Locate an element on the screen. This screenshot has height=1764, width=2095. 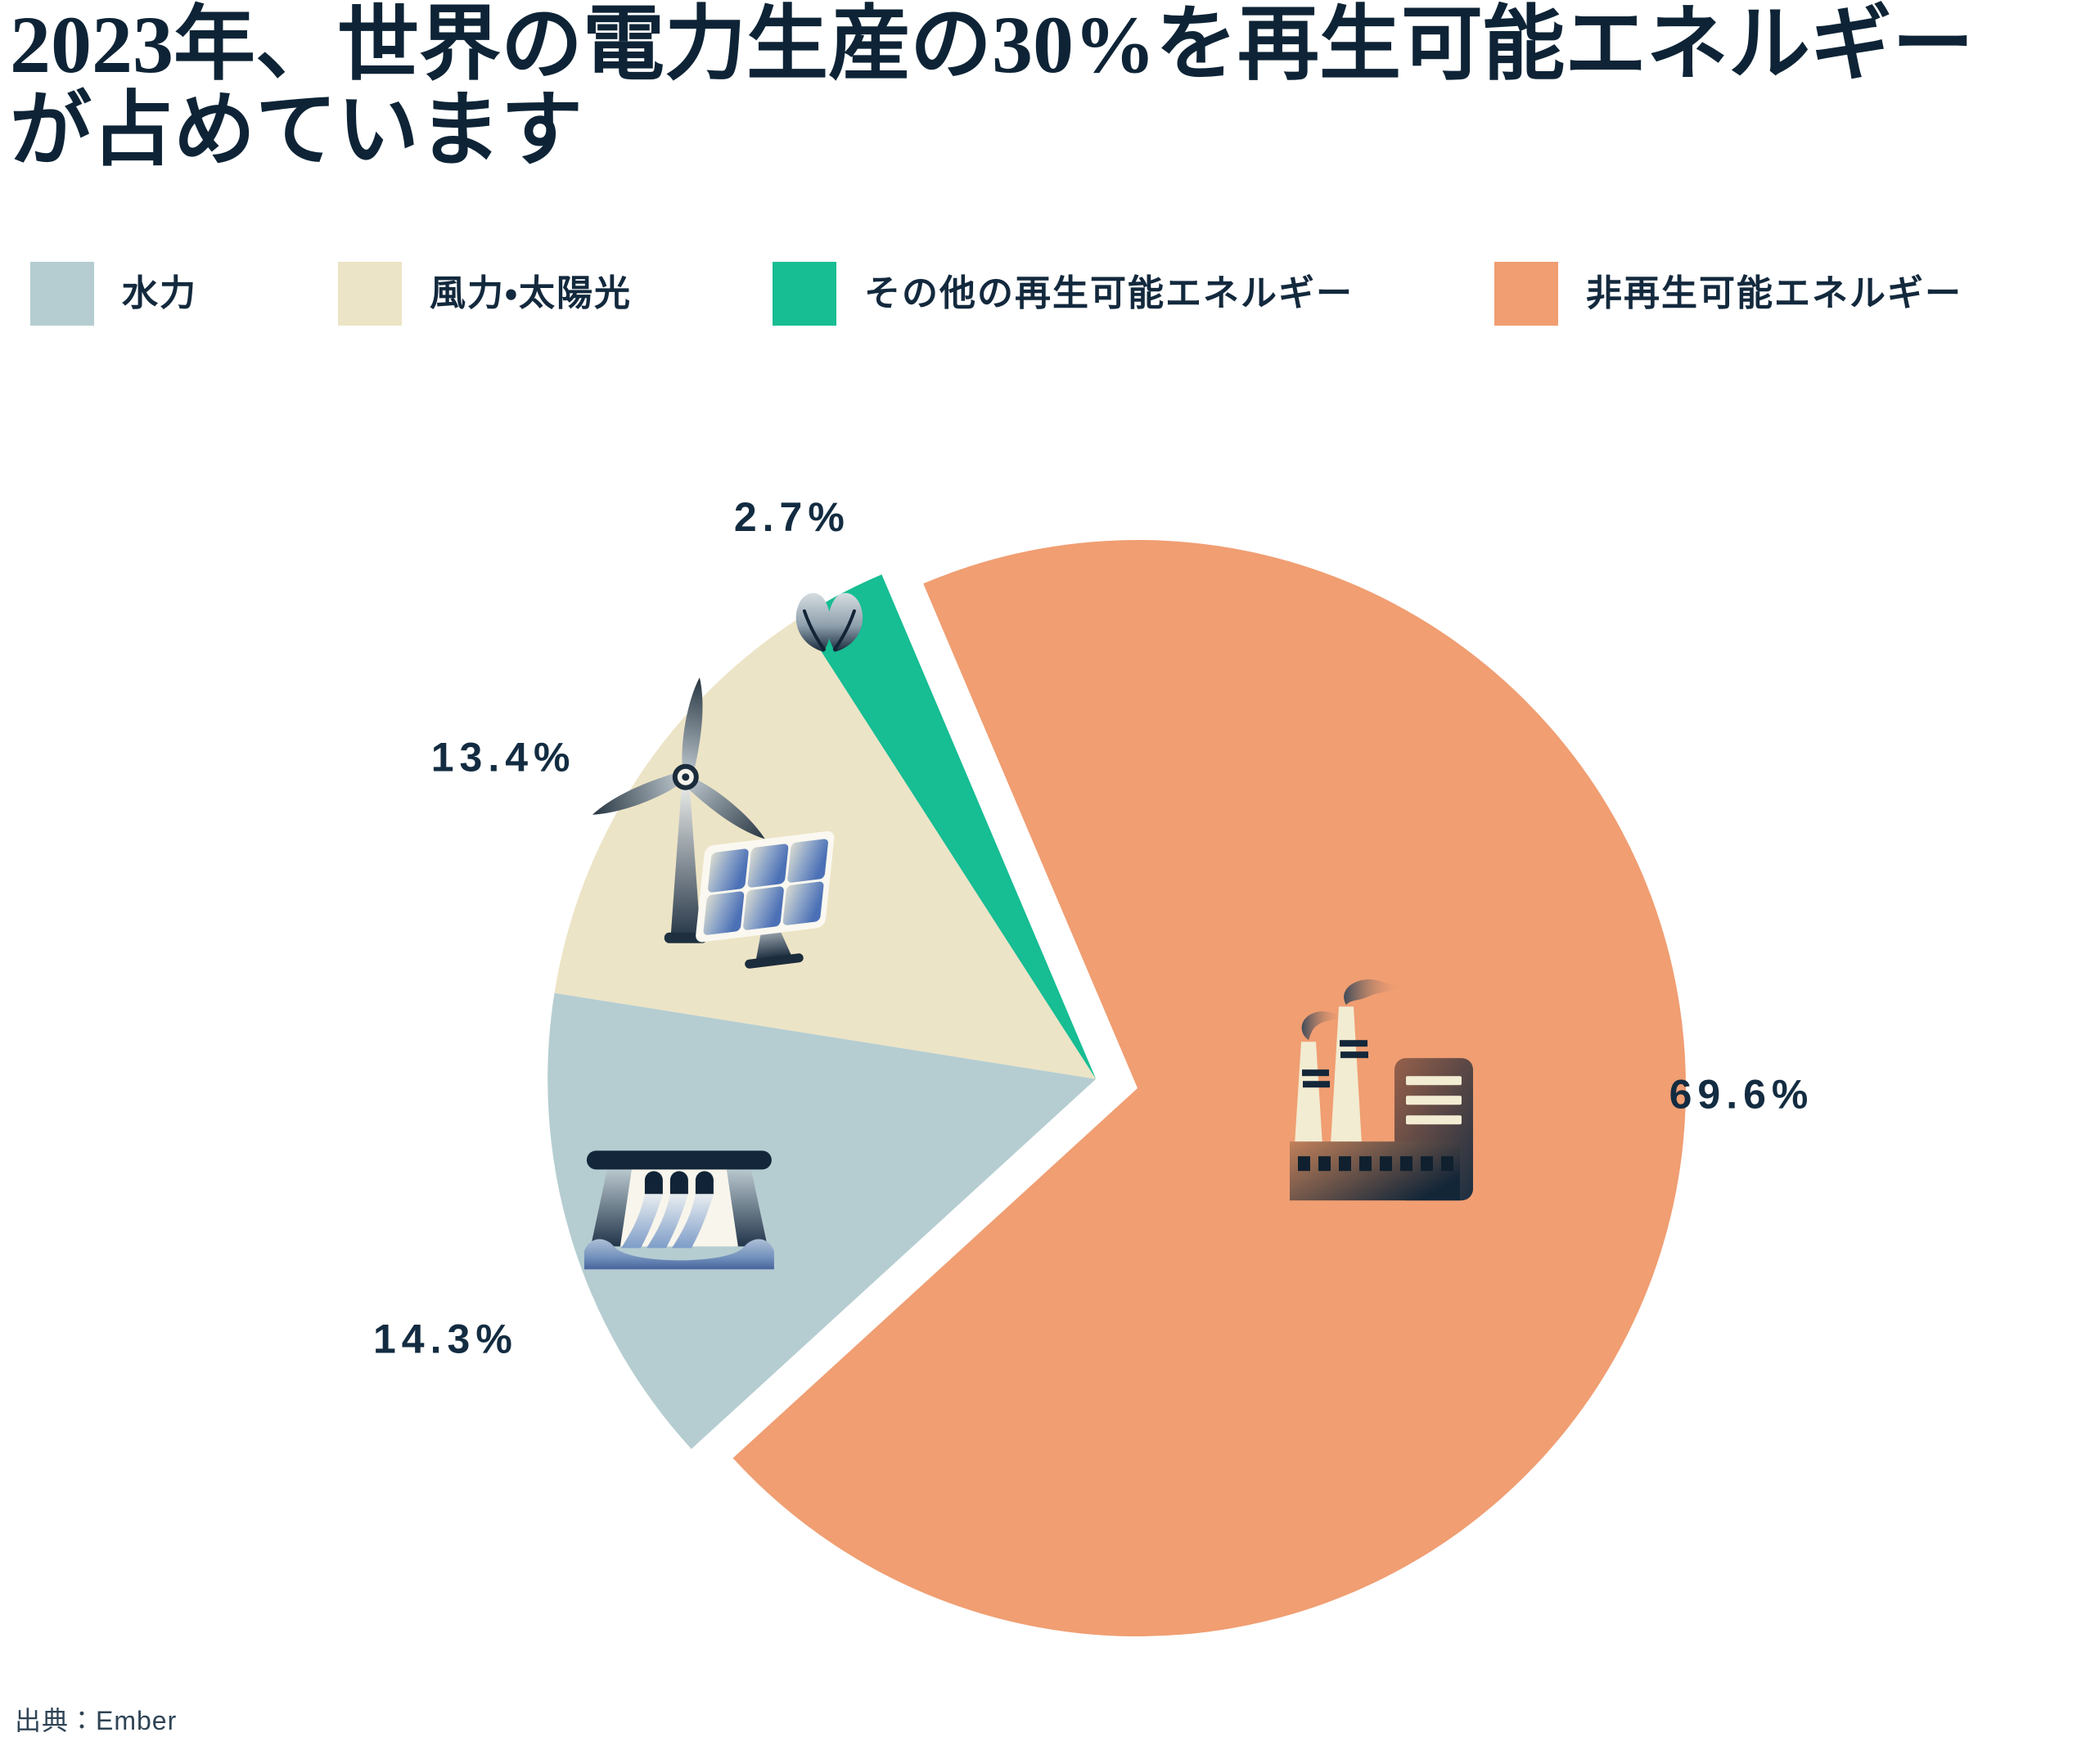
pie-slice-label-non-renewable: 69.6% is located at coordinates (1741, 1095).